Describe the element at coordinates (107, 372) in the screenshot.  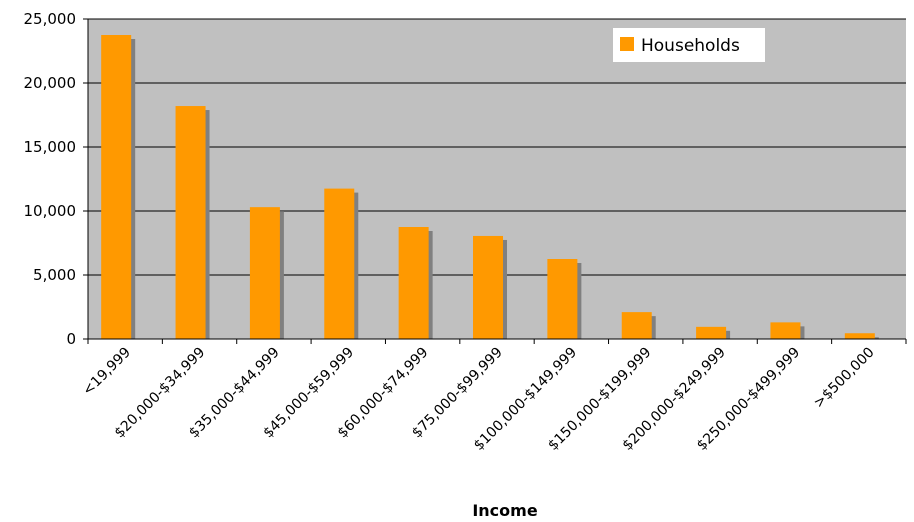
I see `x-tick-label: <19,999` at that location.